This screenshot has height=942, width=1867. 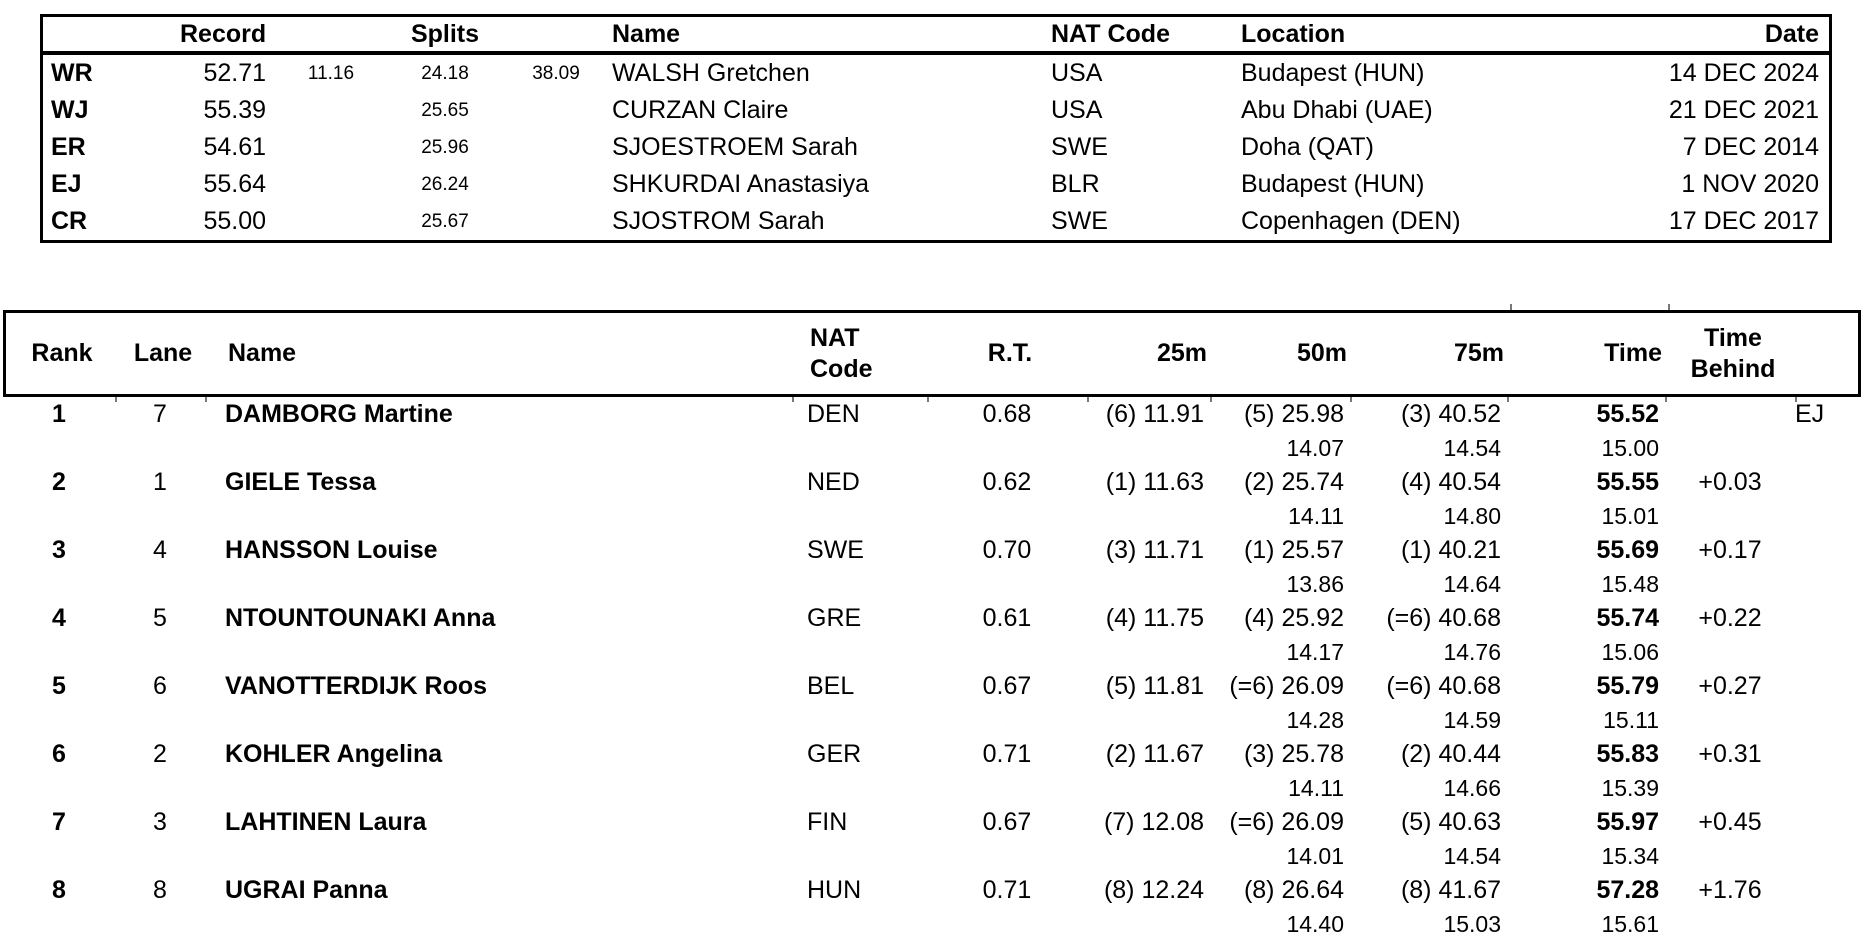 I want to click on rank: 4, so click(x=59, y=617).